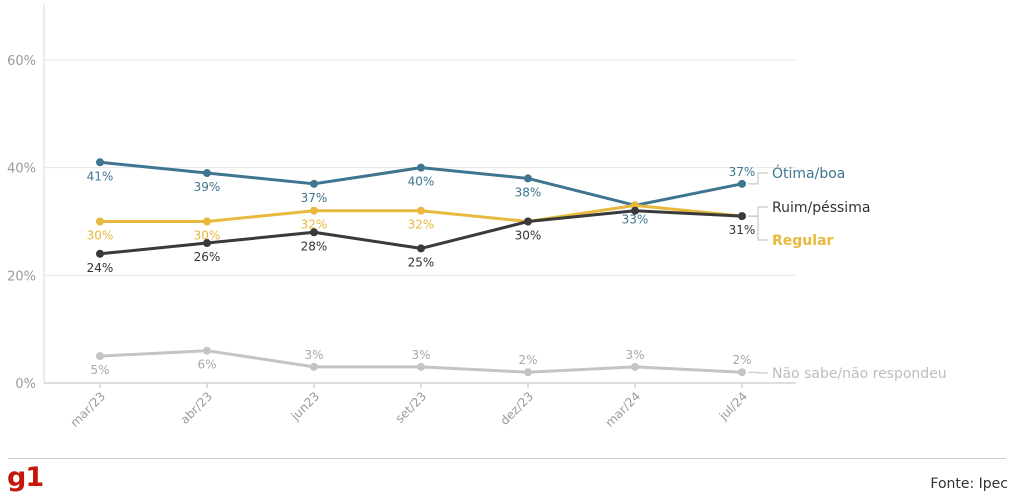 The height and width of the screenshot is (504, 1024). Describe the element at coordinates (21, 276) in the screenshot. I see `y-tick-label: 20%` at that location.